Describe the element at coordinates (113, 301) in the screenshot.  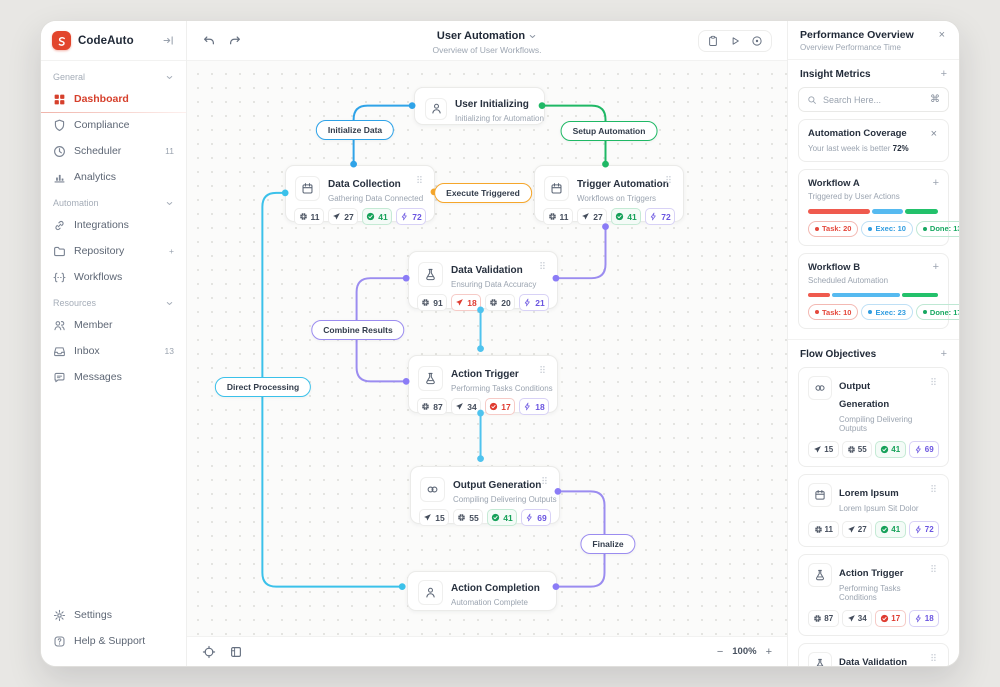
I see `sidebar-section-resources: Resources` at that location.